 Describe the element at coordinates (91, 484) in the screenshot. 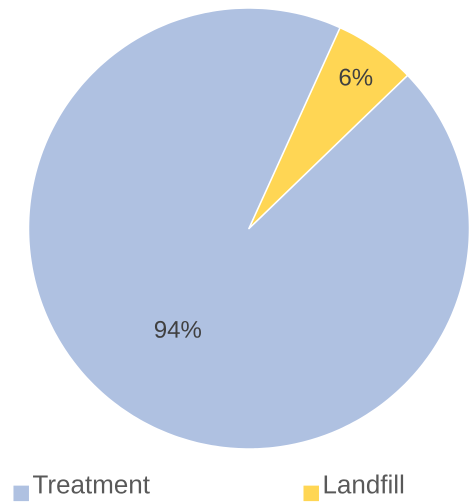

I see `legend-label: Treatment` at that location.